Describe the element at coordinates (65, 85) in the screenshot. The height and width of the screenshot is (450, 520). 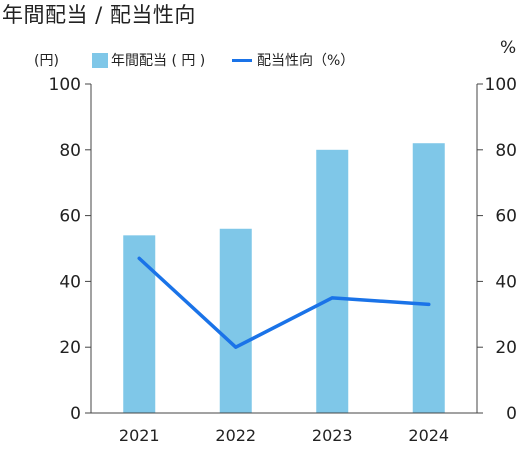
I see `left-tick-label: 100` at that location.